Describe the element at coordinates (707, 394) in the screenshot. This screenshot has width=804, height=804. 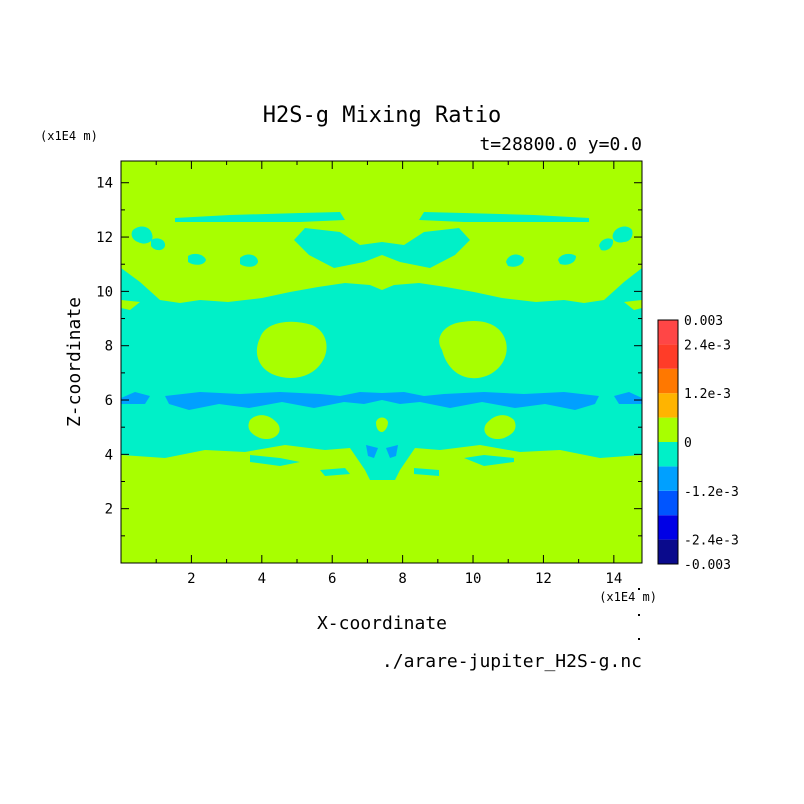
I see `colorbar-label: 1.2e-3` at that location.